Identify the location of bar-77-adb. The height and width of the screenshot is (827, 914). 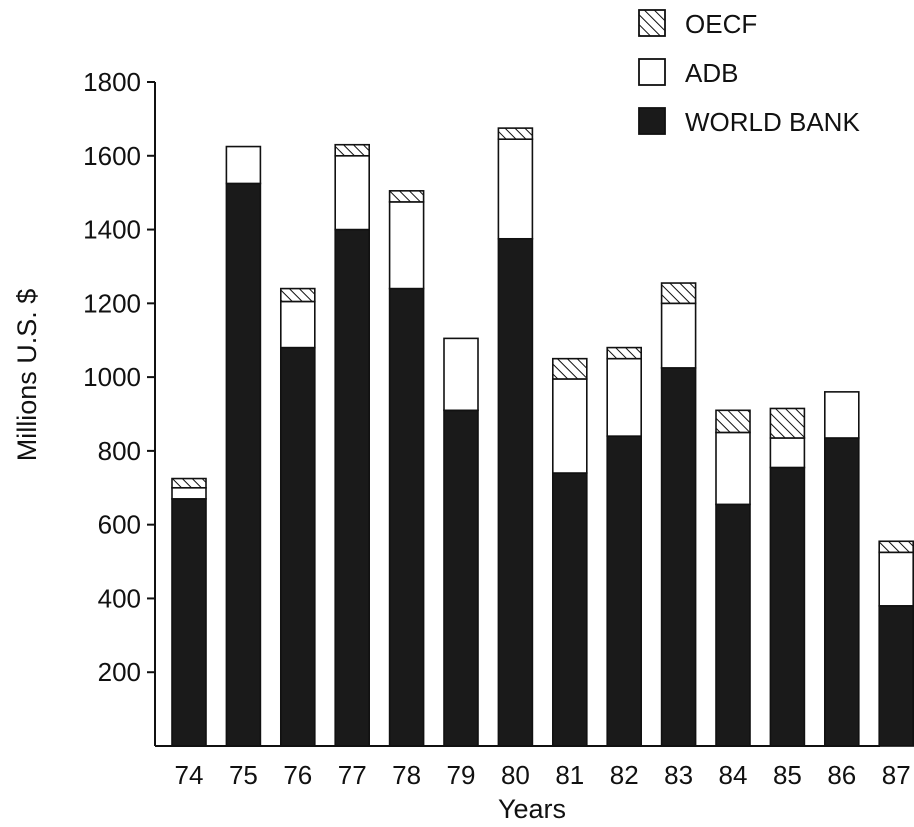
(352, 192).